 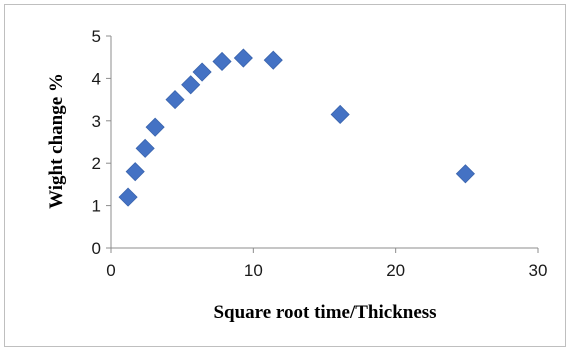 I want to click on x-tick-label: 10, so click(x=253, y=270).